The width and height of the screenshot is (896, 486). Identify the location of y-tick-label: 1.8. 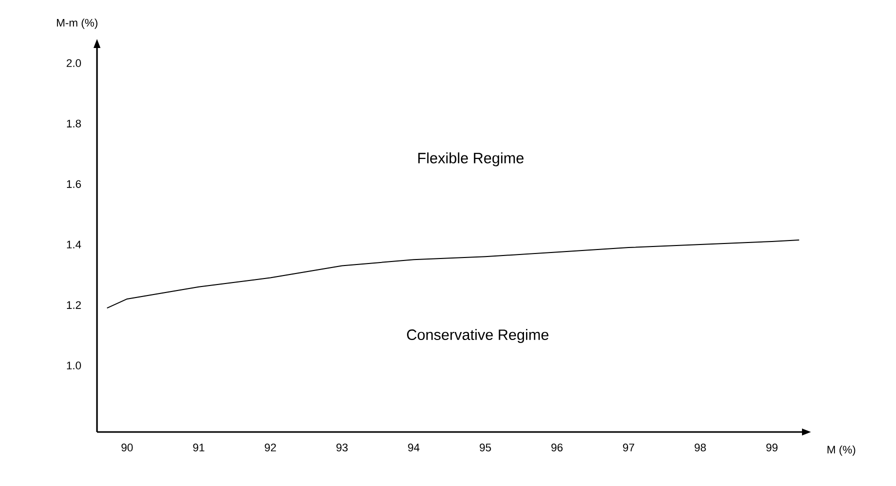
(73, 124).